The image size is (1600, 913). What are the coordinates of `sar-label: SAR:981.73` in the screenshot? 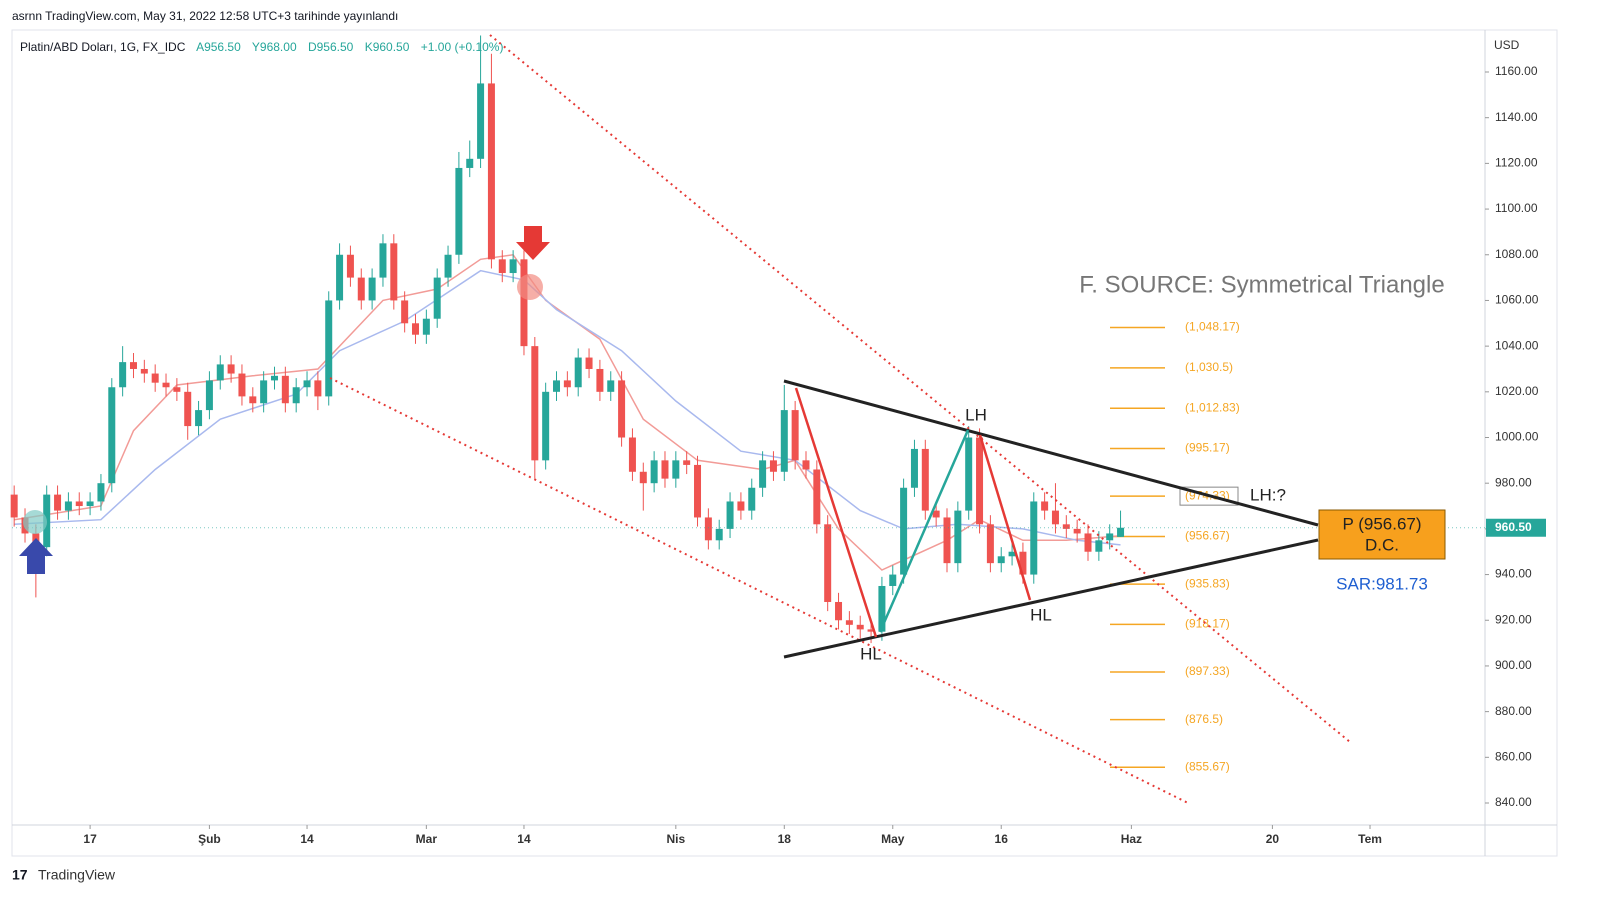 It's located at (1382, 583).